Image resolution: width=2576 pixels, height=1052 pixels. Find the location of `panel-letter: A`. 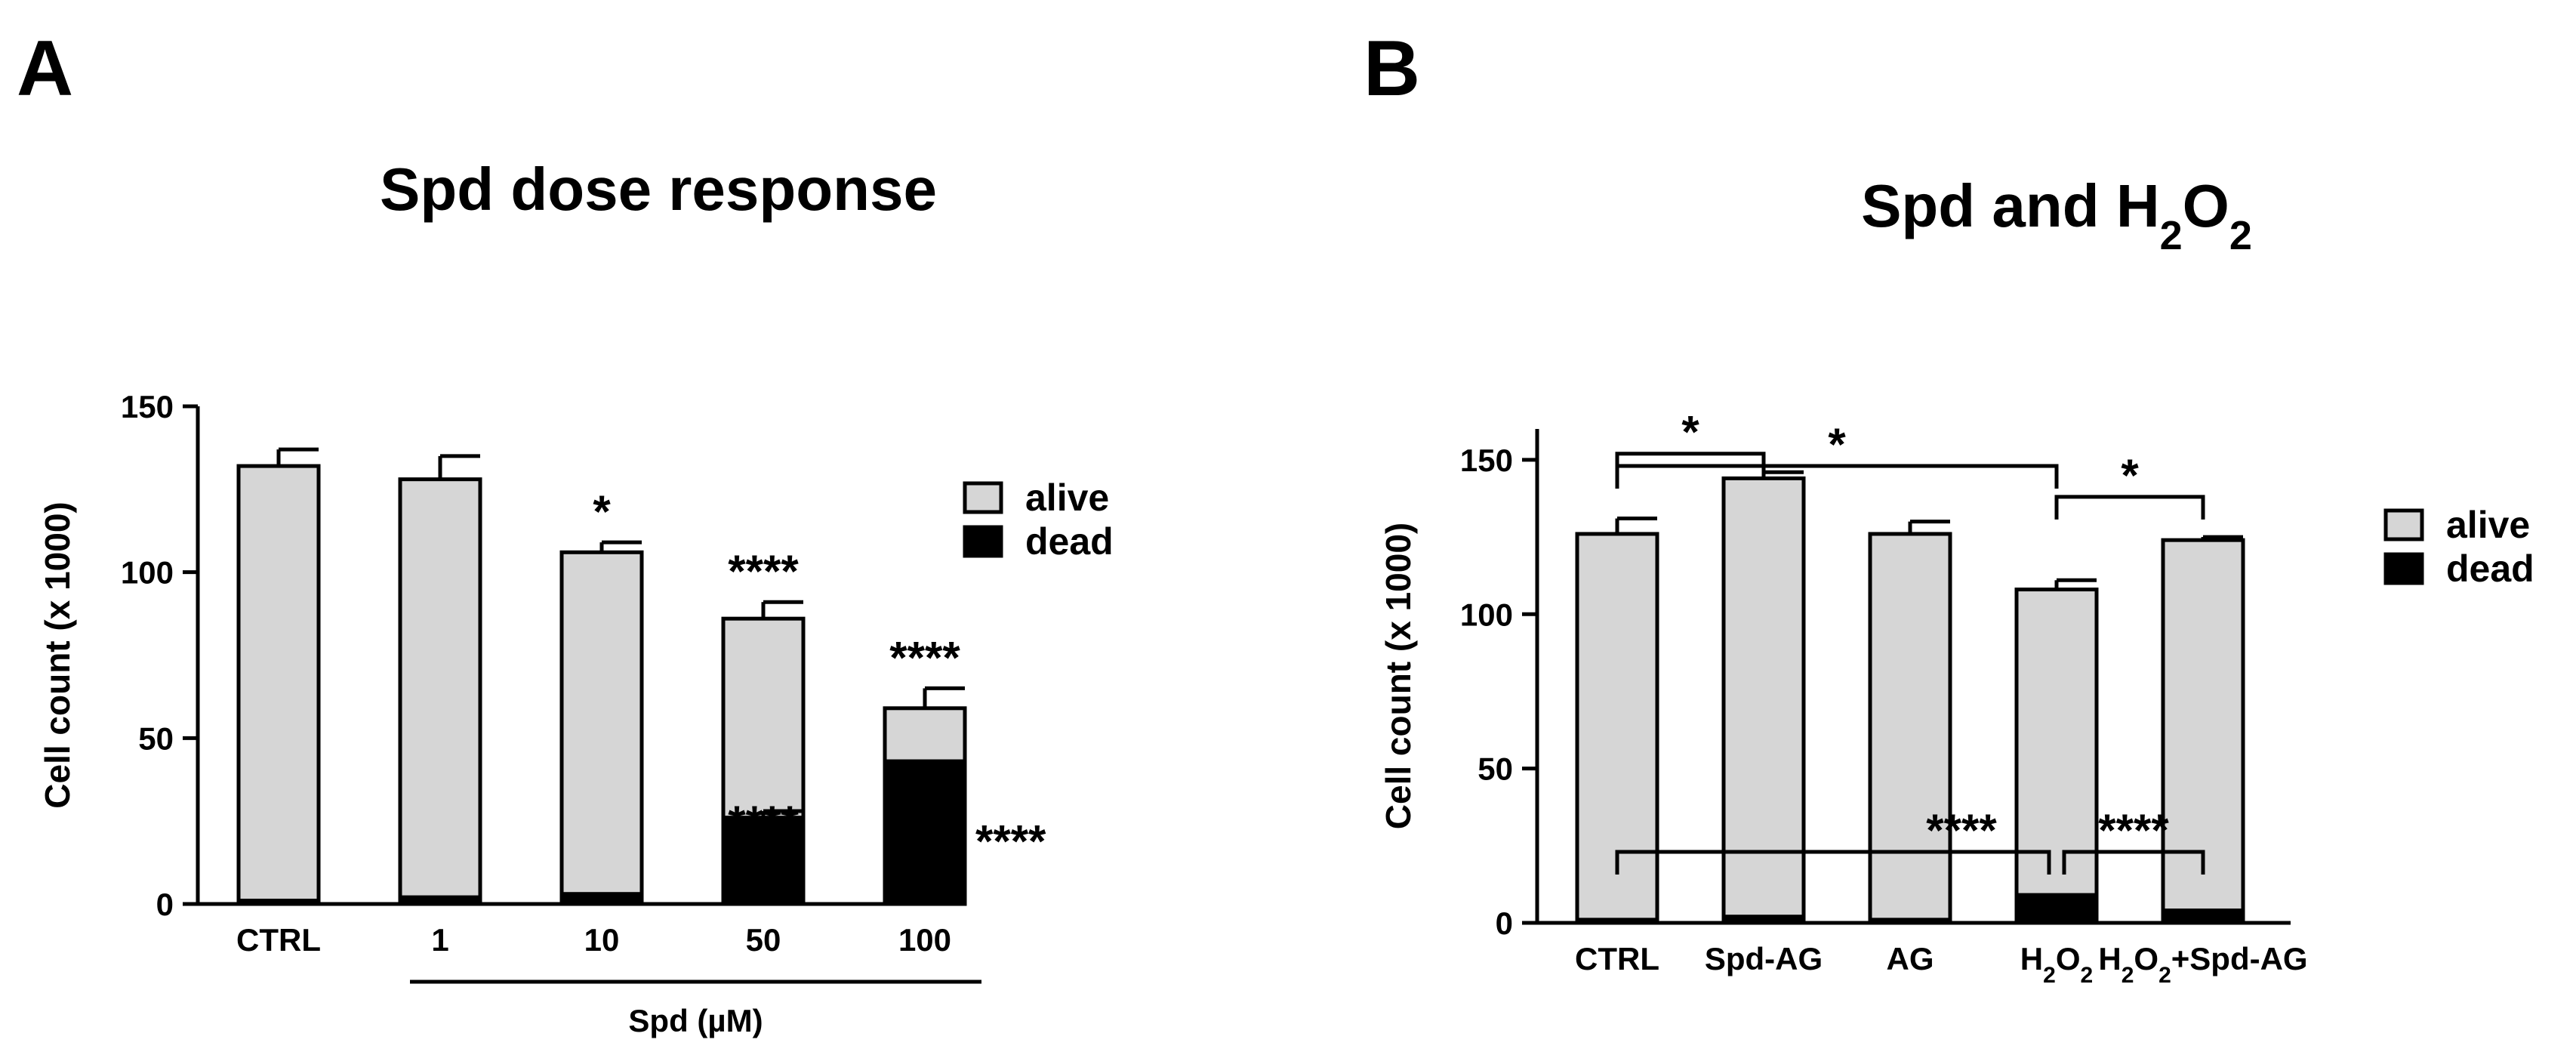

panel-letter: A is located at coordinates (45, 69).